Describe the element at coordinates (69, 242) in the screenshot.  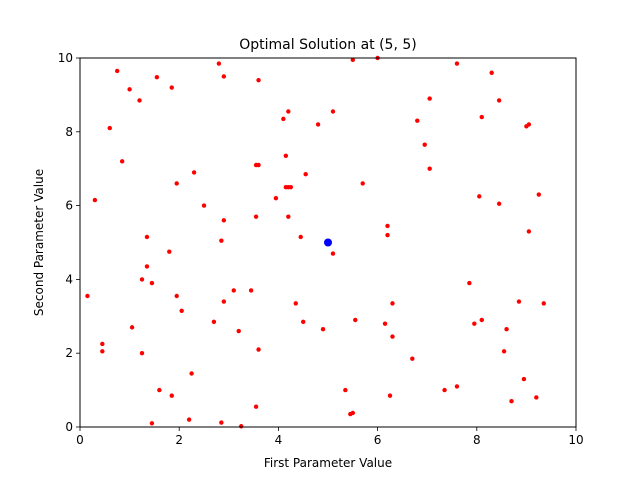
I see `y-axis-ticks: 0 2 4 6 8 10` at that location.